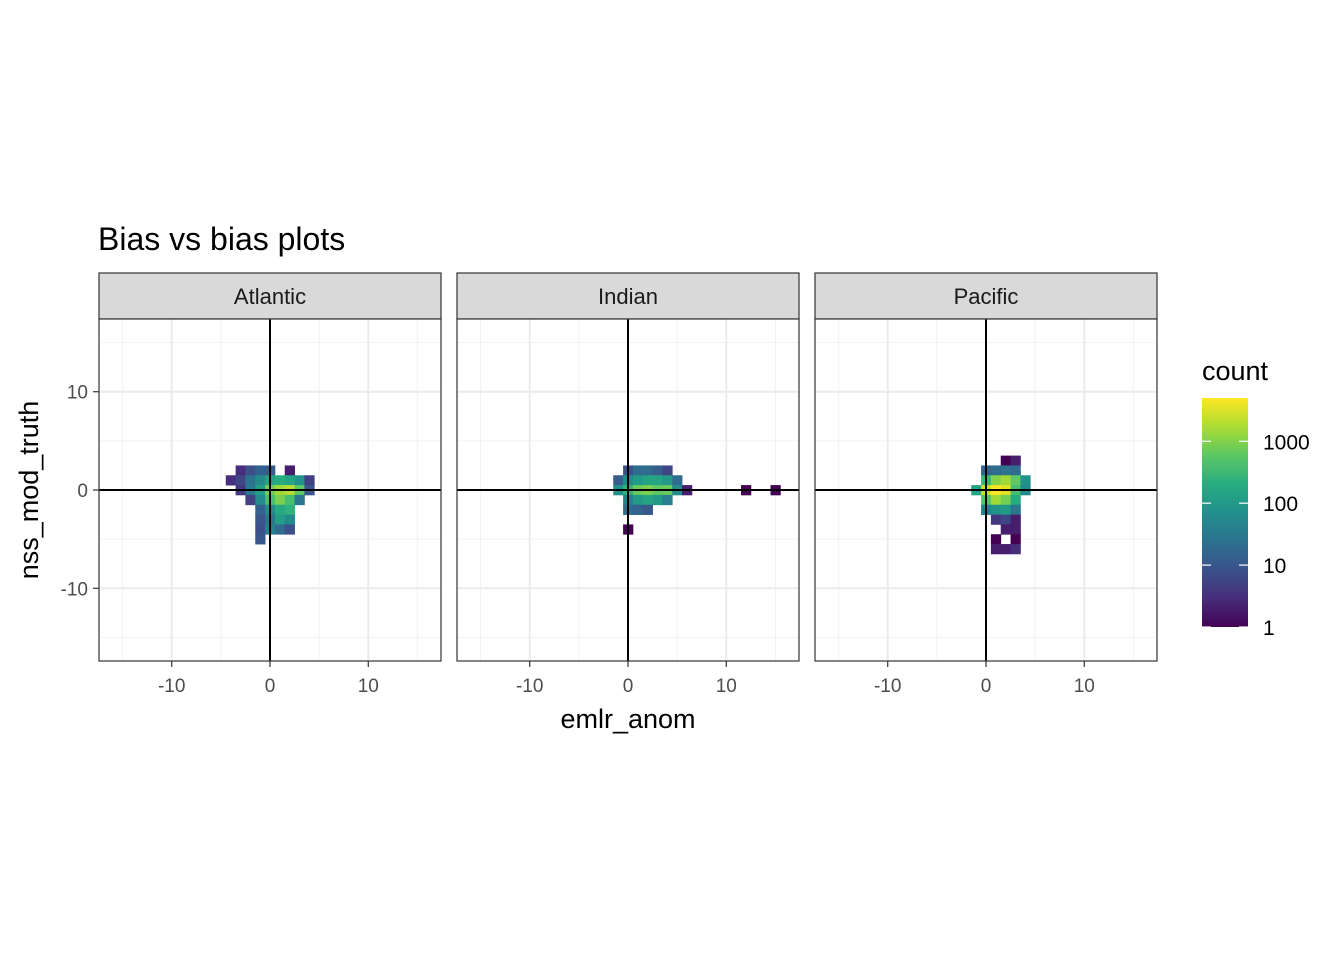  I want to click on facet-strip-label: Atlantic, so click(270, 296).